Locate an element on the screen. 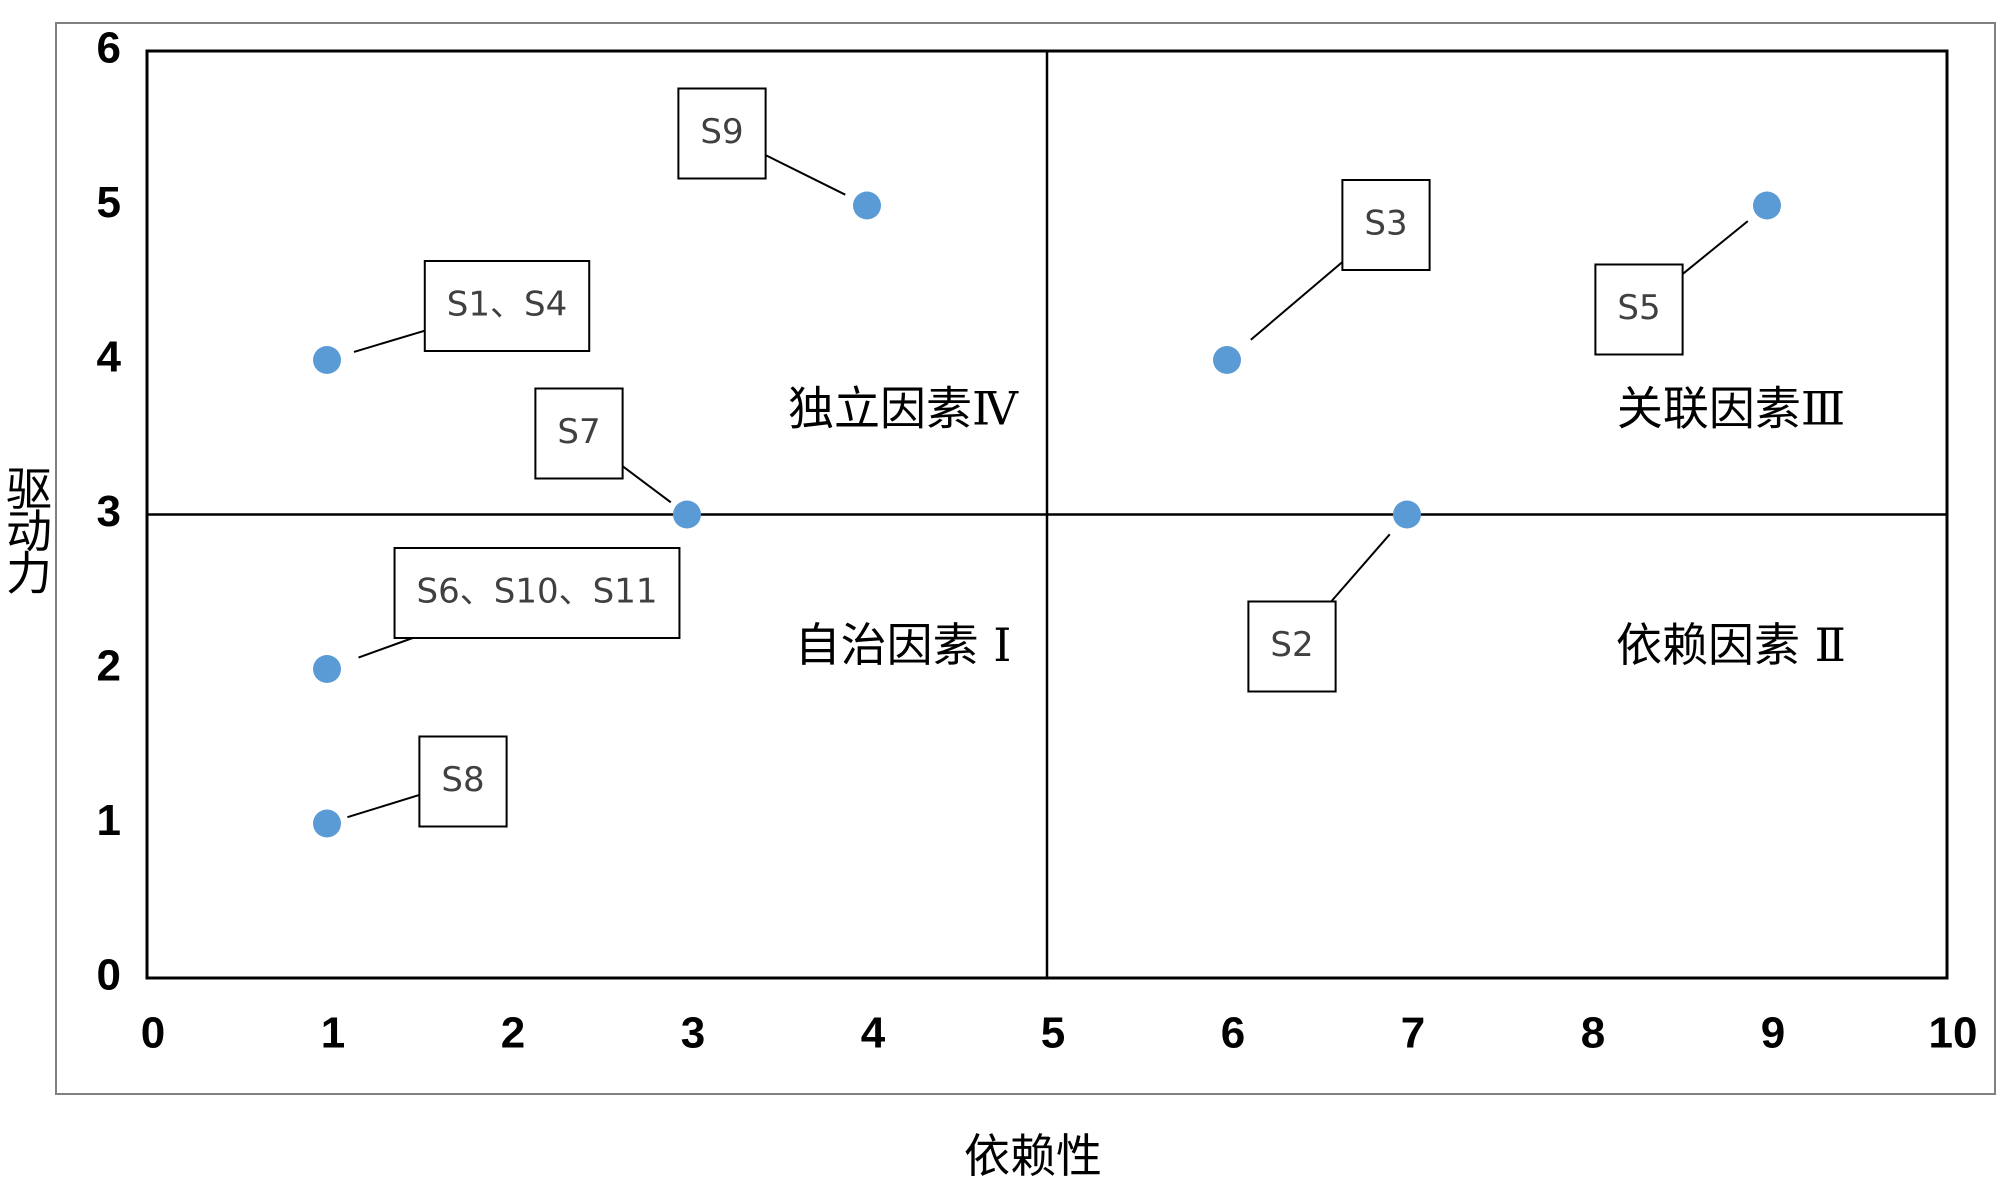 This screenshot has width=2000, height=1178. point-label: S1、S4 is located at coordinates (507, 305).